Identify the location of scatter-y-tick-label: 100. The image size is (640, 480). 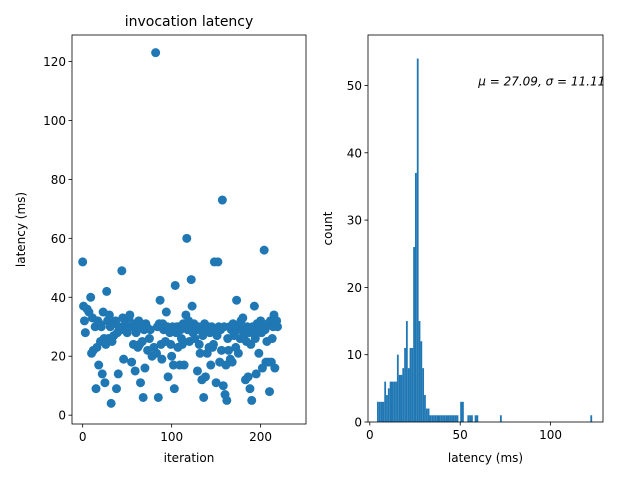
(54, 121).